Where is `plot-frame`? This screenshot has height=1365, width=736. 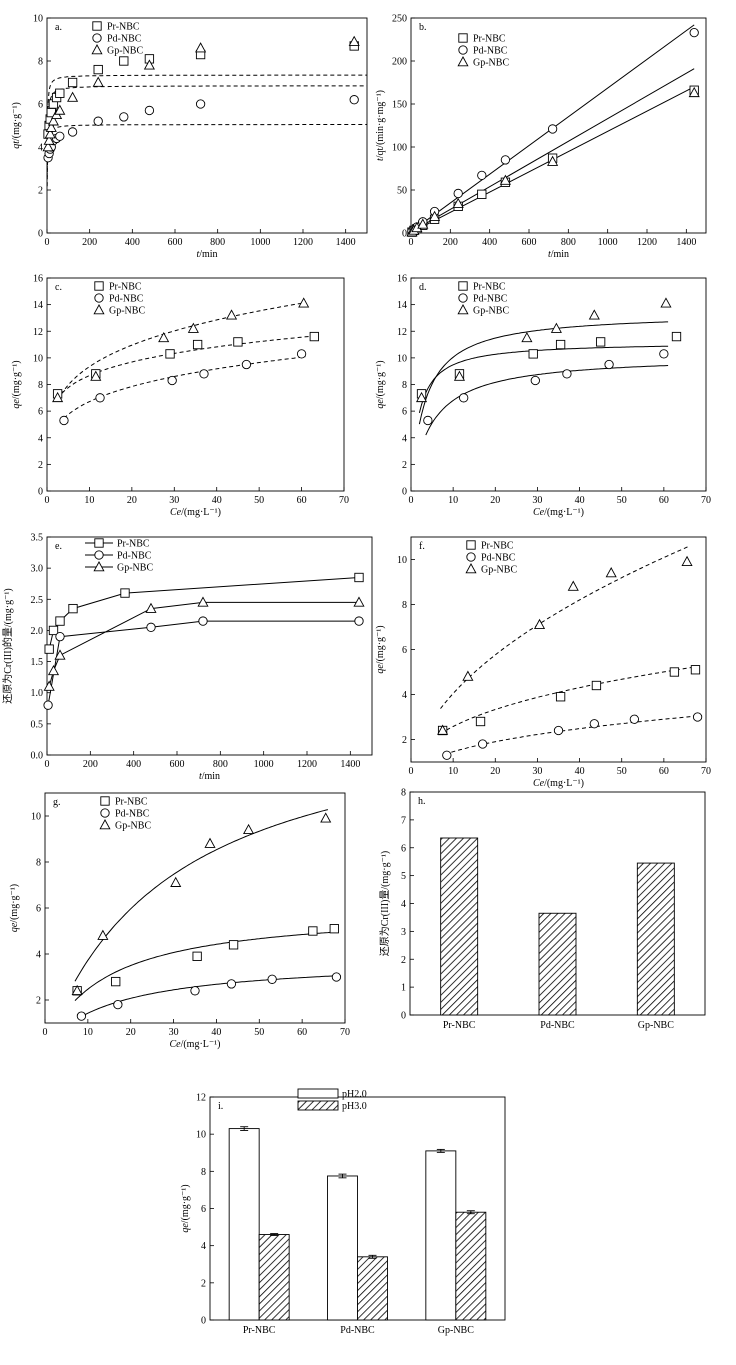
plot-frame is located at coordinates (558, 384).